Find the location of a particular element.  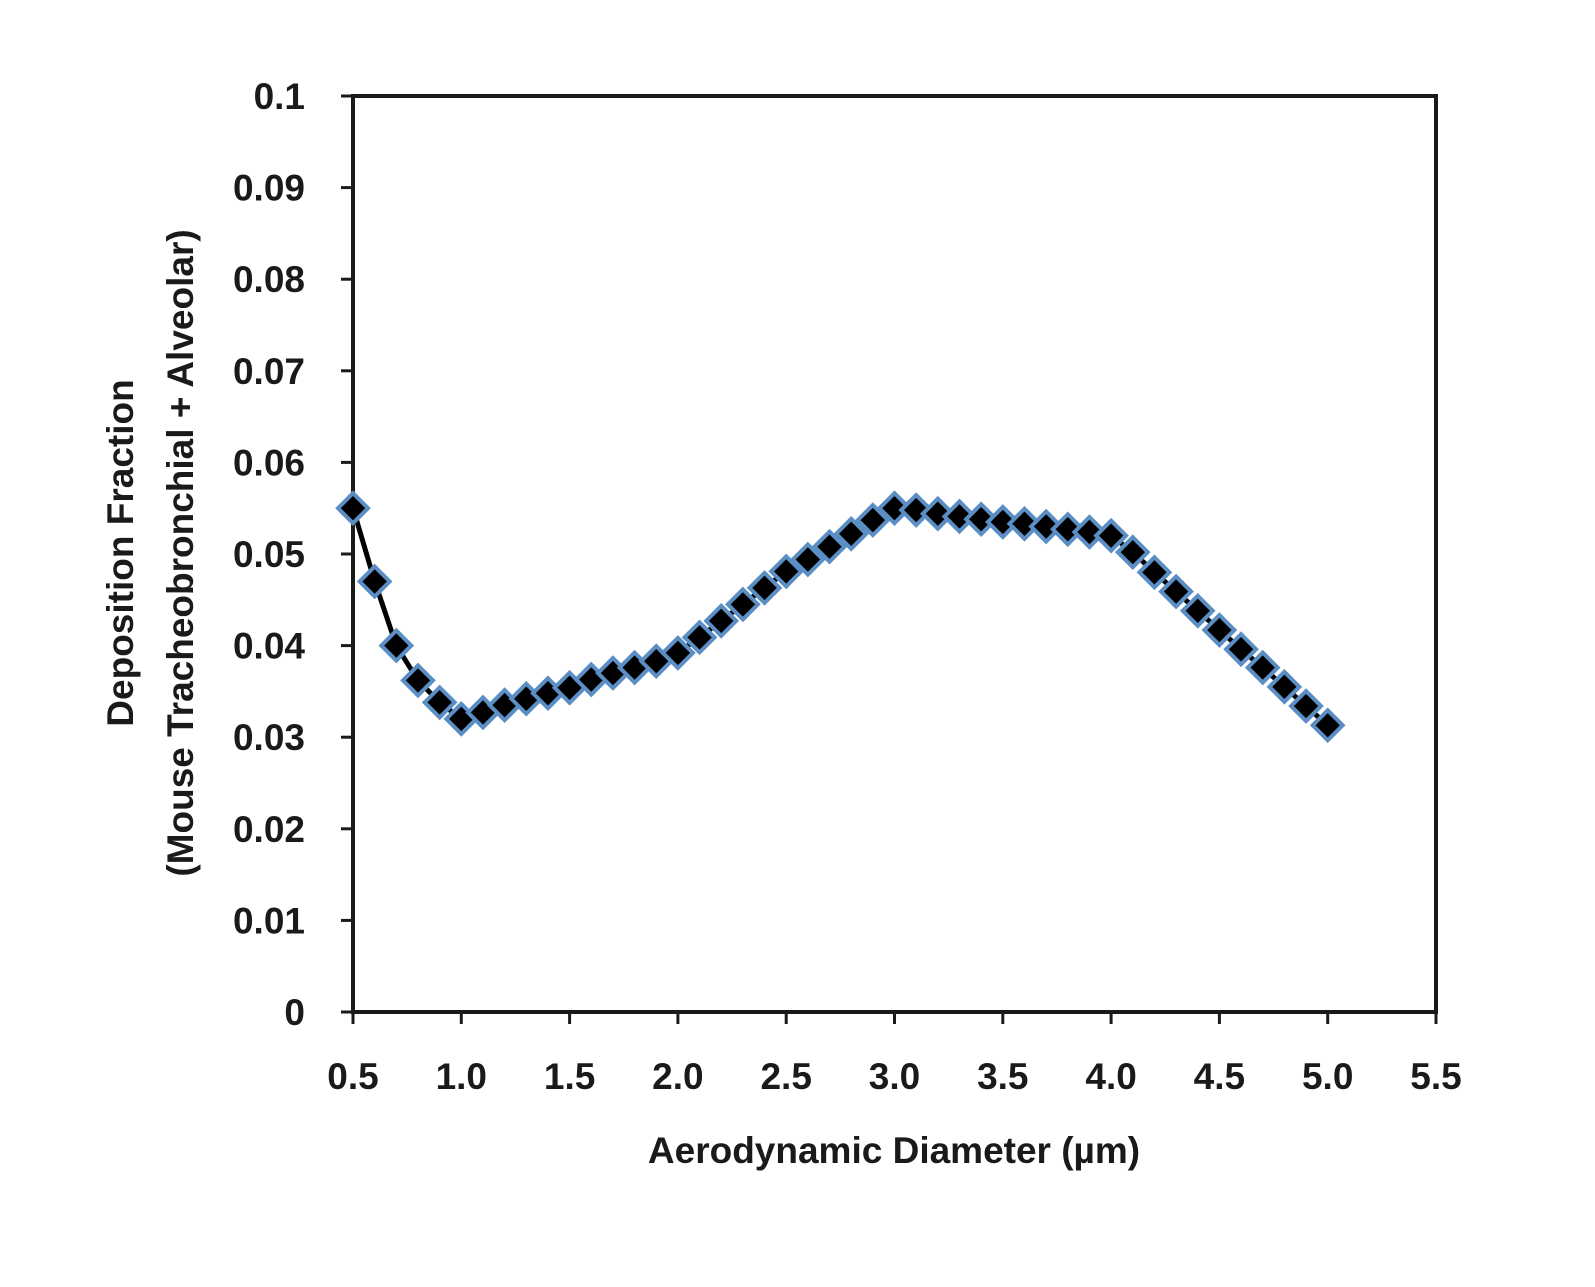

x-tick-label: 3.5 is located at coordinates (1002, 1076).